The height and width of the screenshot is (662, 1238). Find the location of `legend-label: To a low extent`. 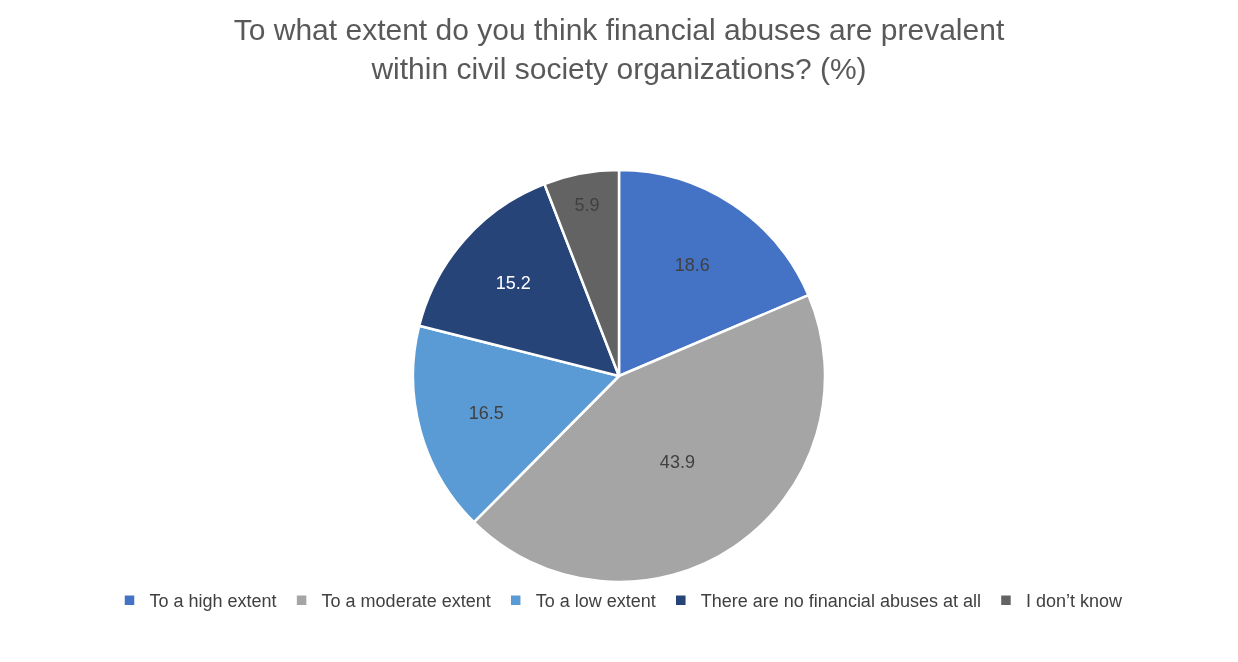

legend-label: To a low extent is located at coordinates (595, 601).